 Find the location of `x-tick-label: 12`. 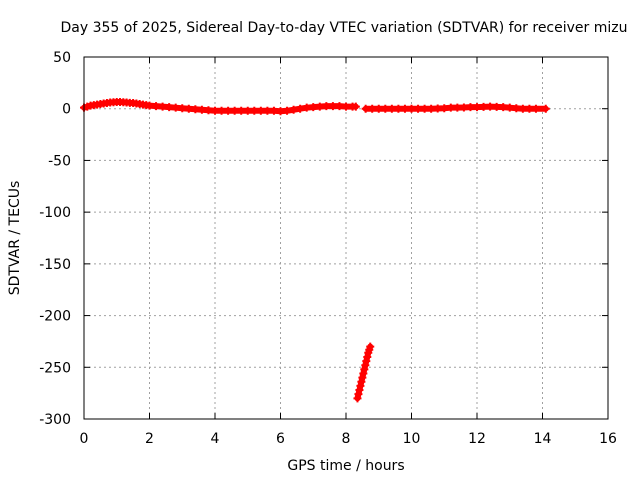

x-tick-label: 12 is located at coordinates (477, 439).